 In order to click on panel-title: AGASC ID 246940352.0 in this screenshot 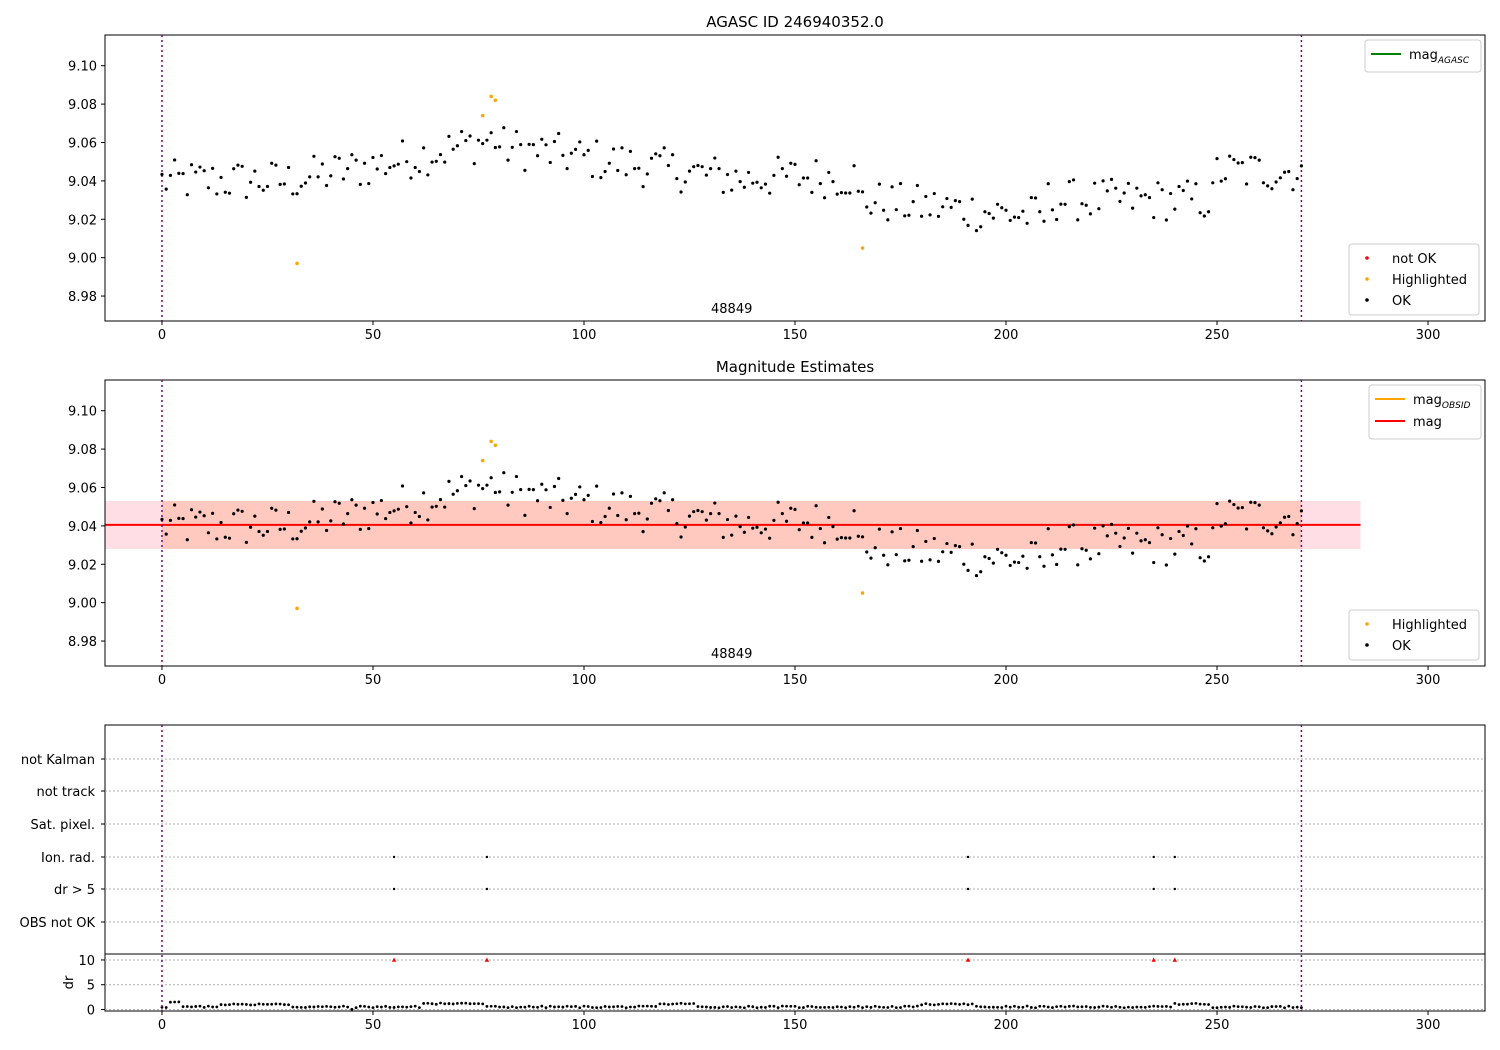, I will do `click(795, 22)`.